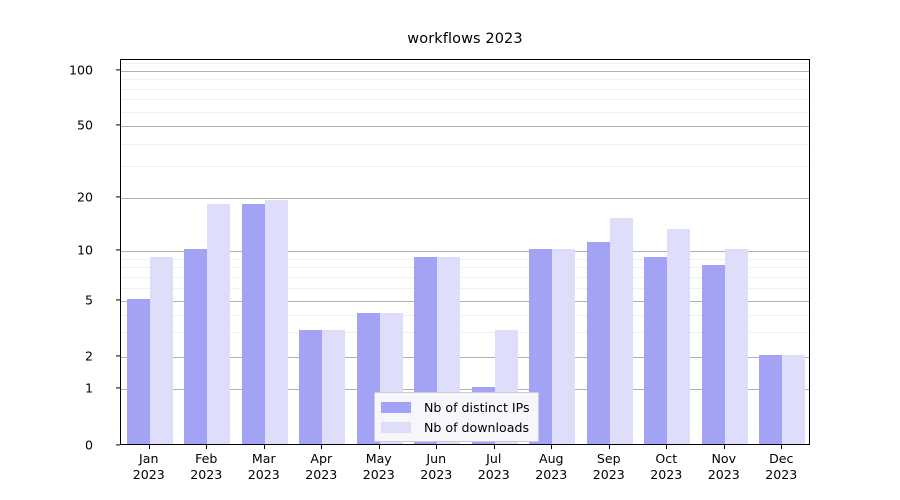 Image resolution: width=900 pixels, height=500 pixels. I want to click on x-tick-label: Jan 2023, so click(148, 466).